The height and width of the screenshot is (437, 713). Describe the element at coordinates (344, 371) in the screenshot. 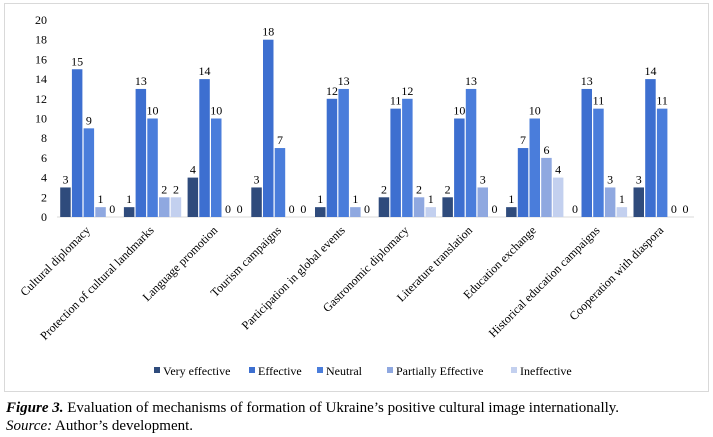

I see `legend-label: Neutral` at that location.